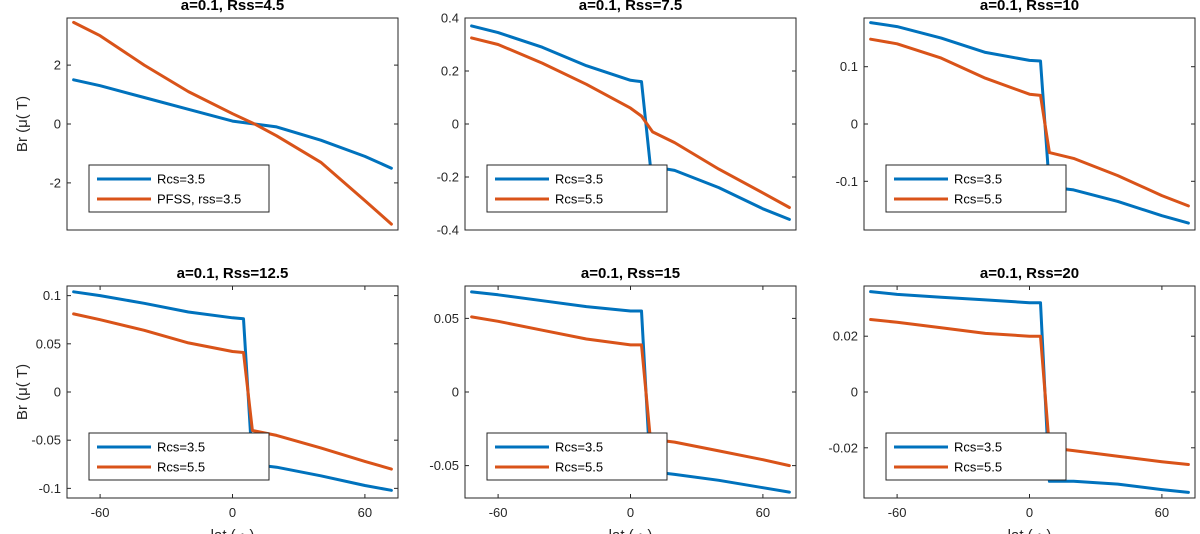  What do you see at coordinates (450, 18) in the screenshot?
I see `y-tick-label: 0.4` at bounding box center [450, 18].